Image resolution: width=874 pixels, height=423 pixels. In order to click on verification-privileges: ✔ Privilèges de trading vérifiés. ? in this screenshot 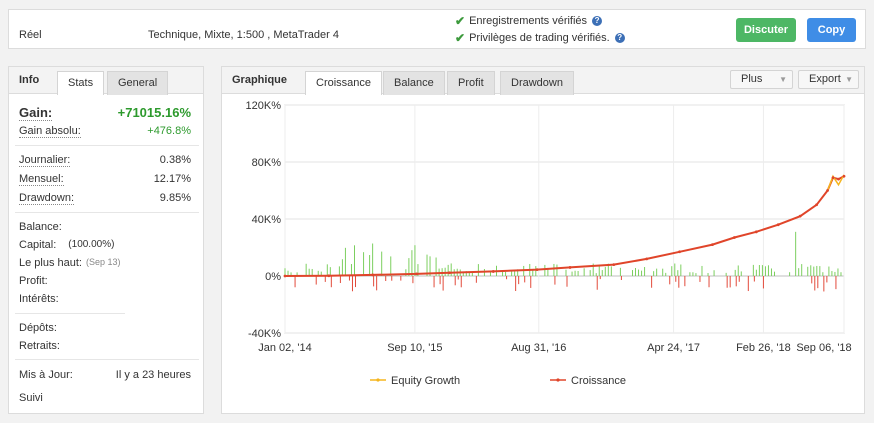, I will do `click(540, 38)`.